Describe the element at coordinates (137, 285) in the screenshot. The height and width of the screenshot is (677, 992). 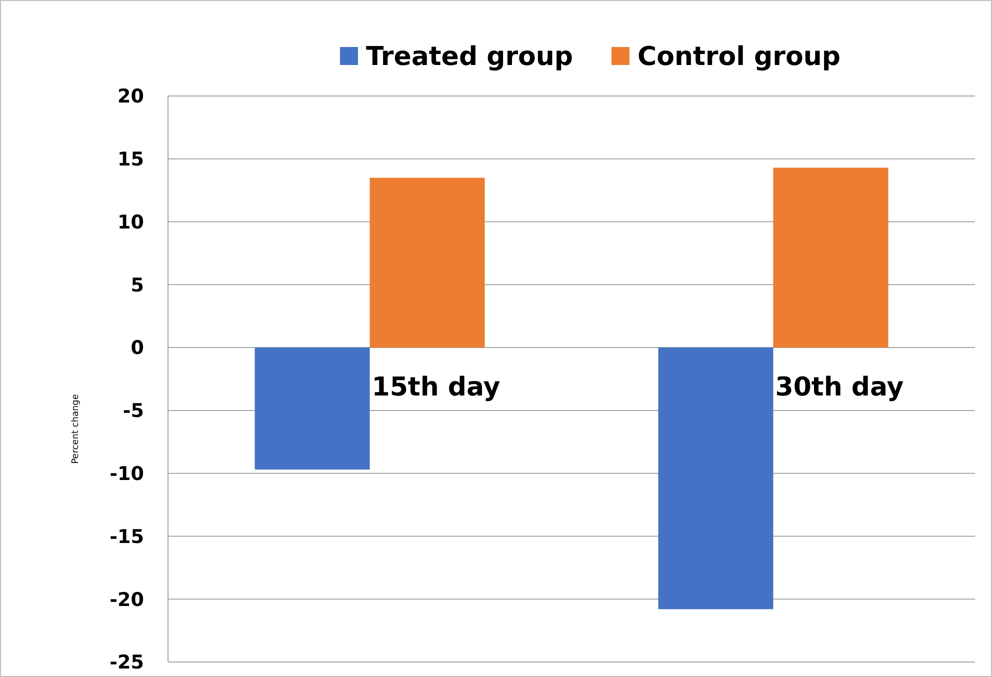
I see `y-tick-label: 5` at that location.